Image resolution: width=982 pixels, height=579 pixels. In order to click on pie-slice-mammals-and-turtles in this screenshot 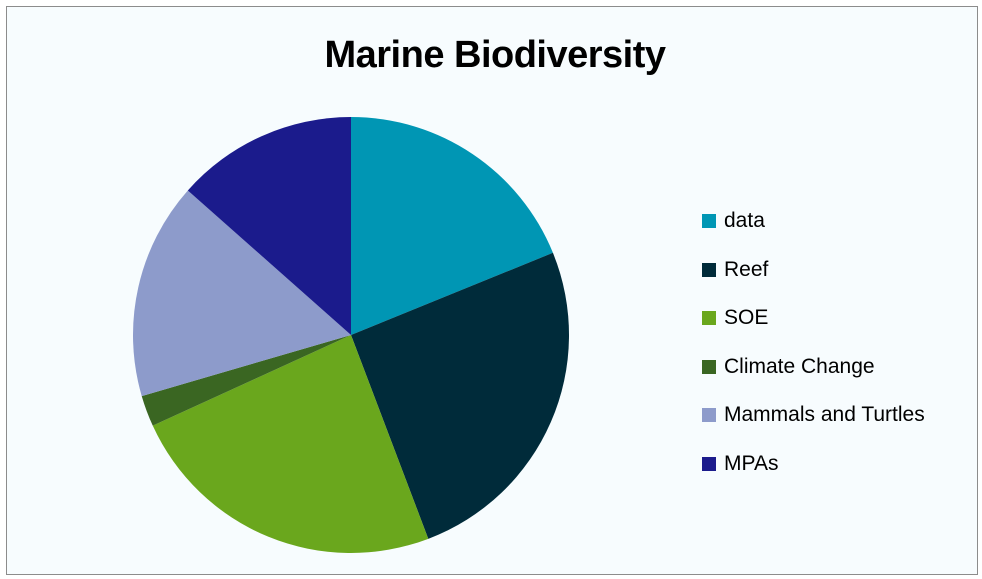, I will do `click(241, 293)`.